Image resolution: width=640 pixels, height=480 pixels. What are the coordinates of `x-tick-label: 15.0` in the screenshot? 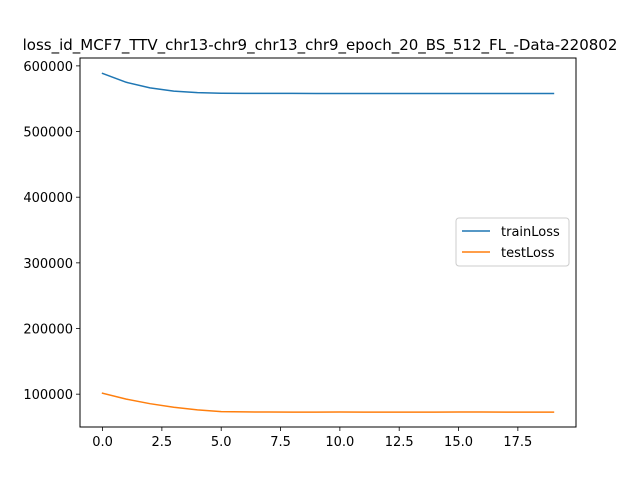 It's located at (458, 442).